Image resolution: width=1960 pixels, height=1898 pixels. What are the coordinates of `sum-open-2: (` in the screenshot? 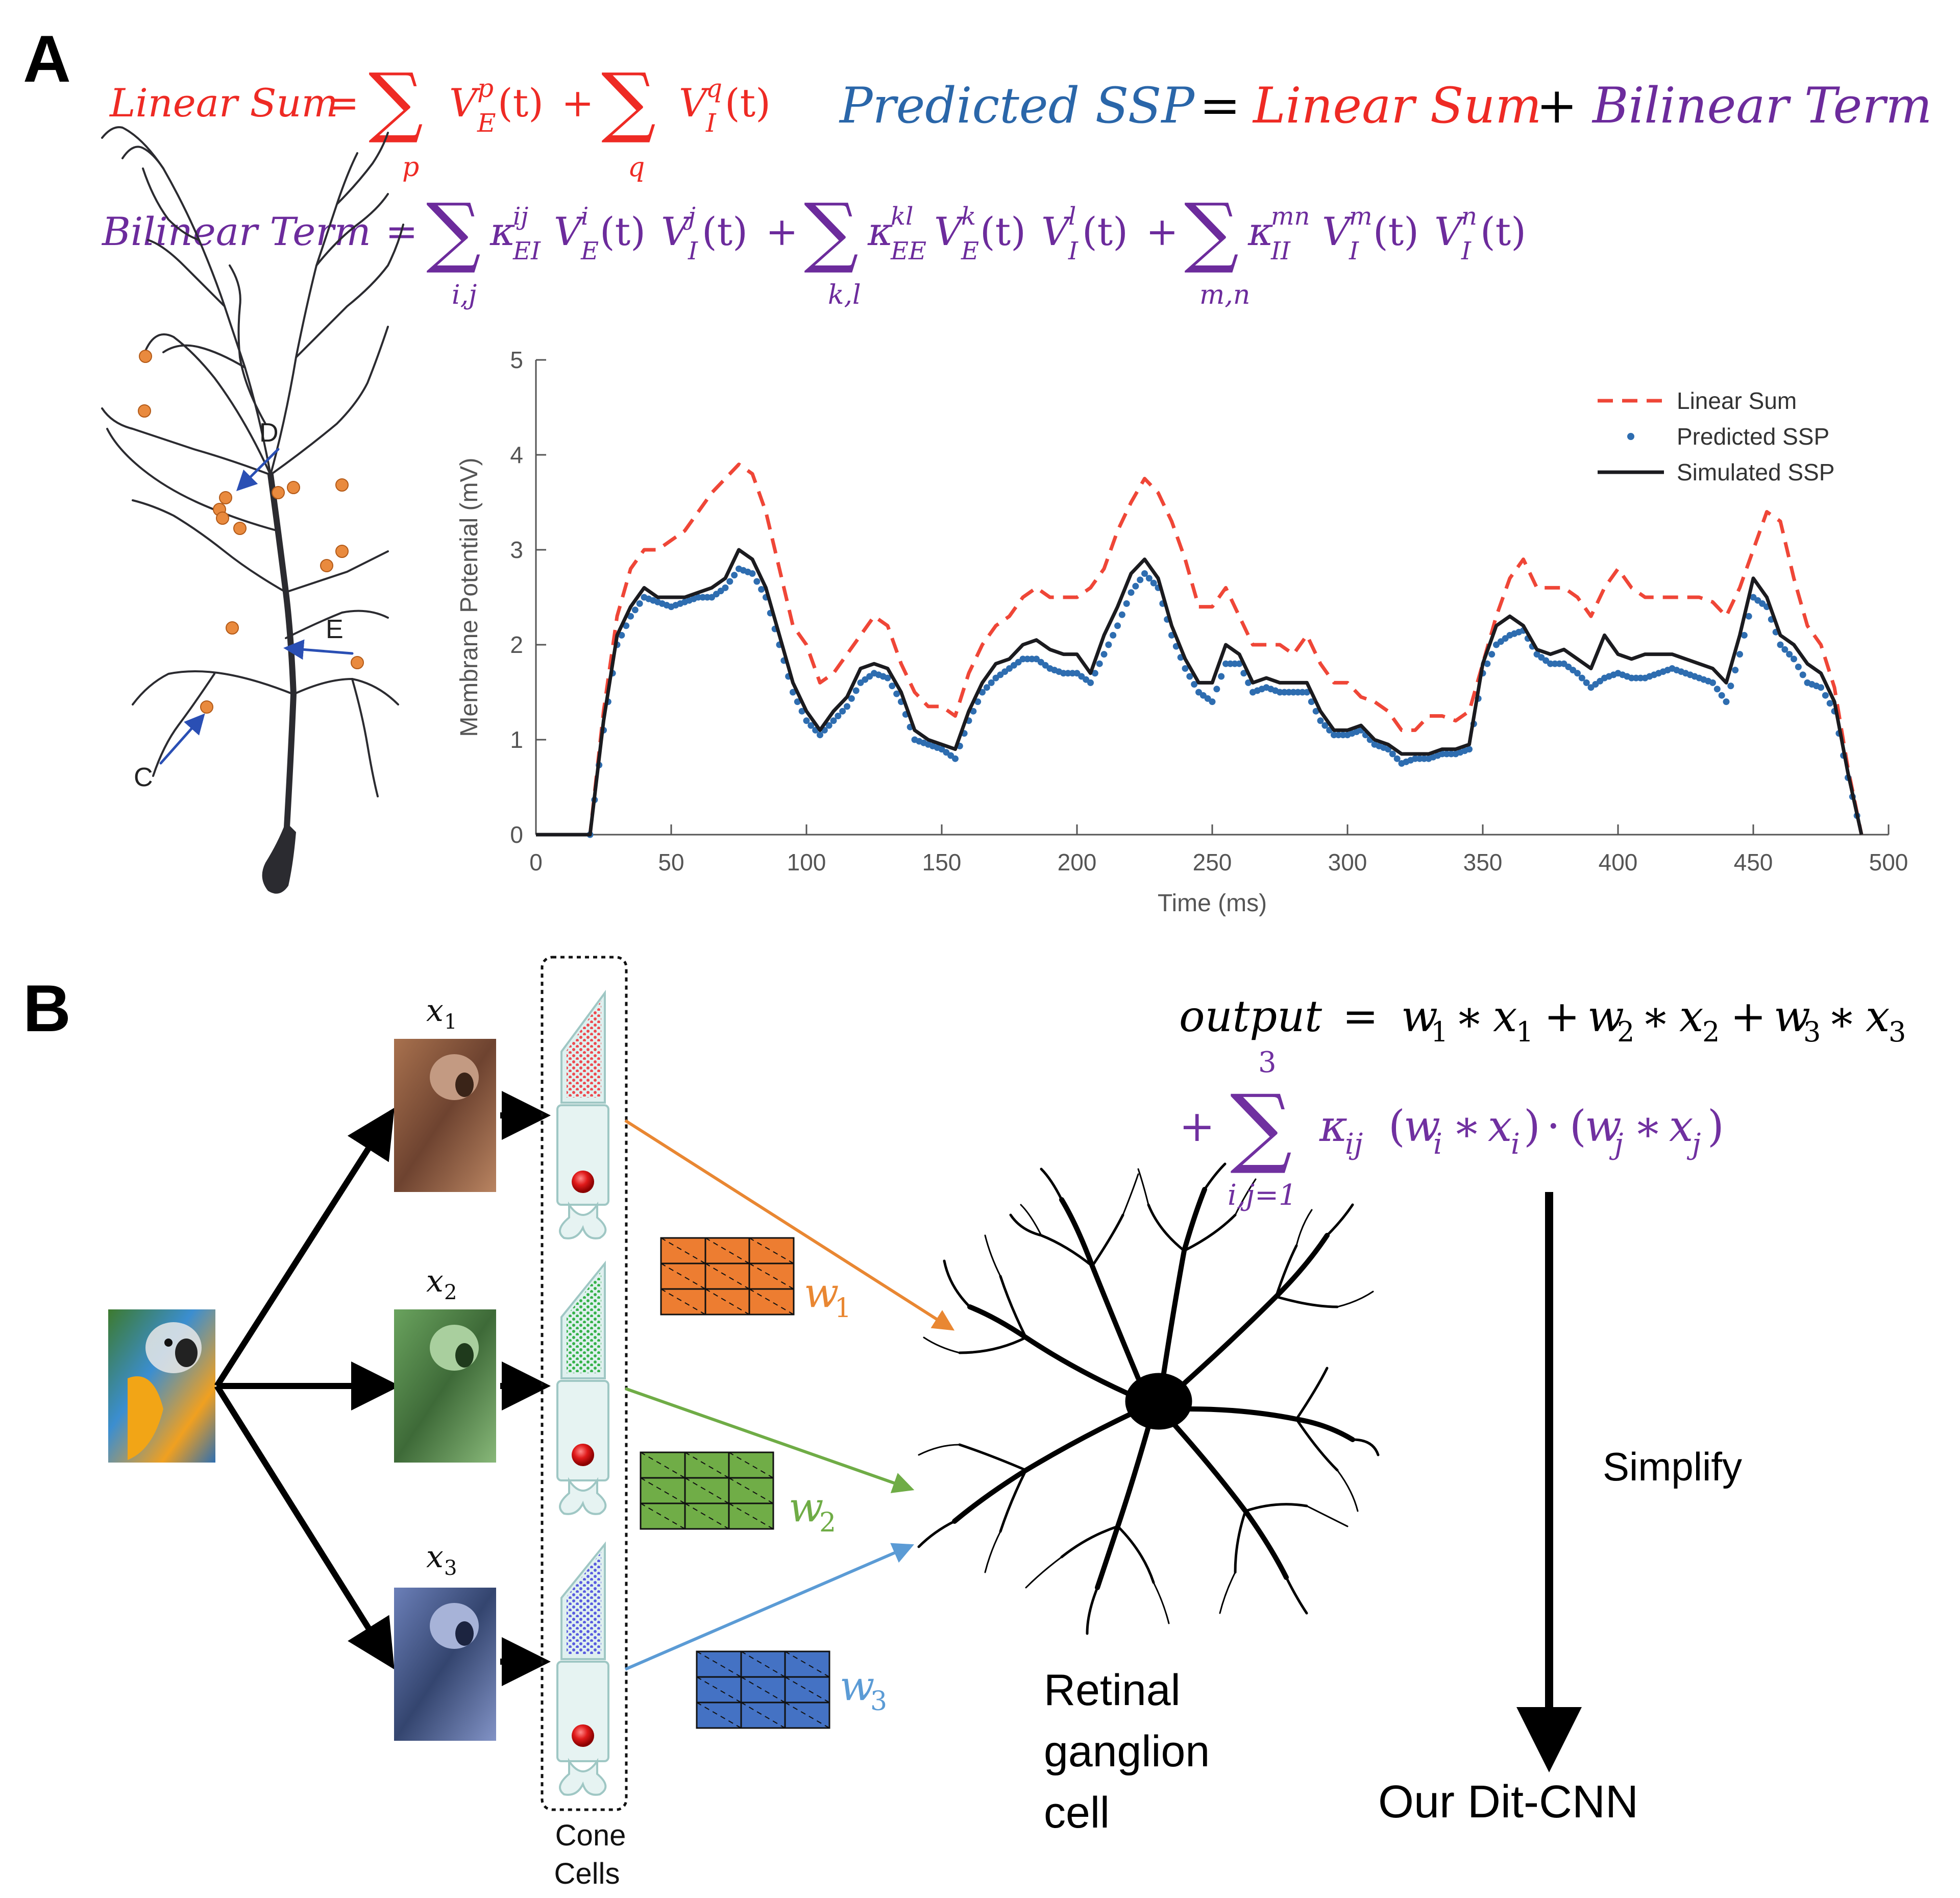 It's located at (1578, 1126).